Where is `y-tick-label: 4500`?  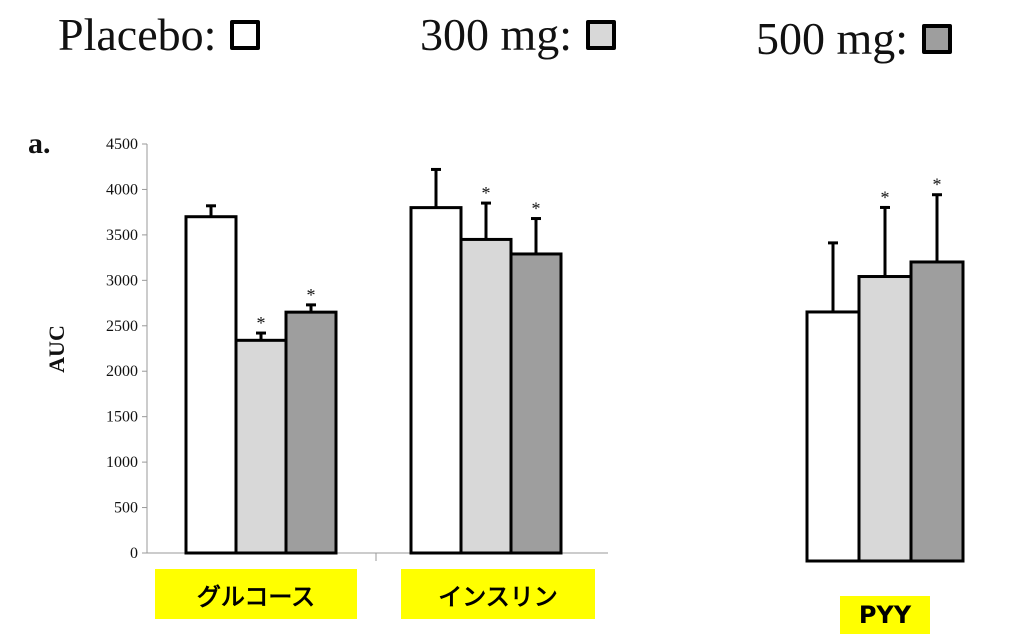
y-tick-label: 4500 is located at coordinates (122, 144).